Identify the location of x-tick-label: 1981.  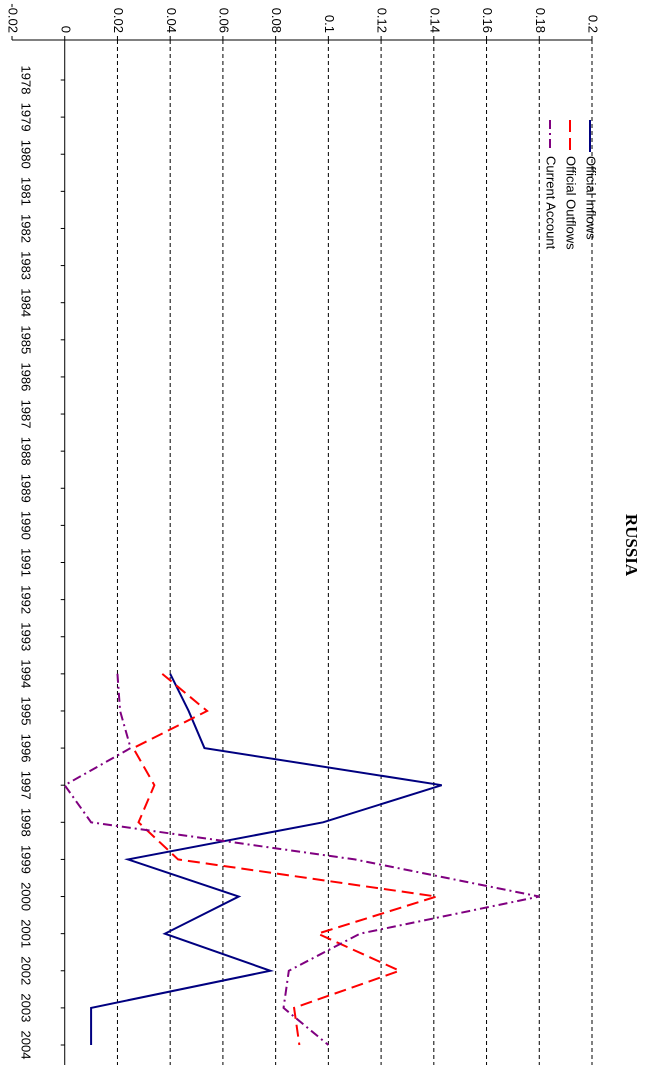
(25, 191).